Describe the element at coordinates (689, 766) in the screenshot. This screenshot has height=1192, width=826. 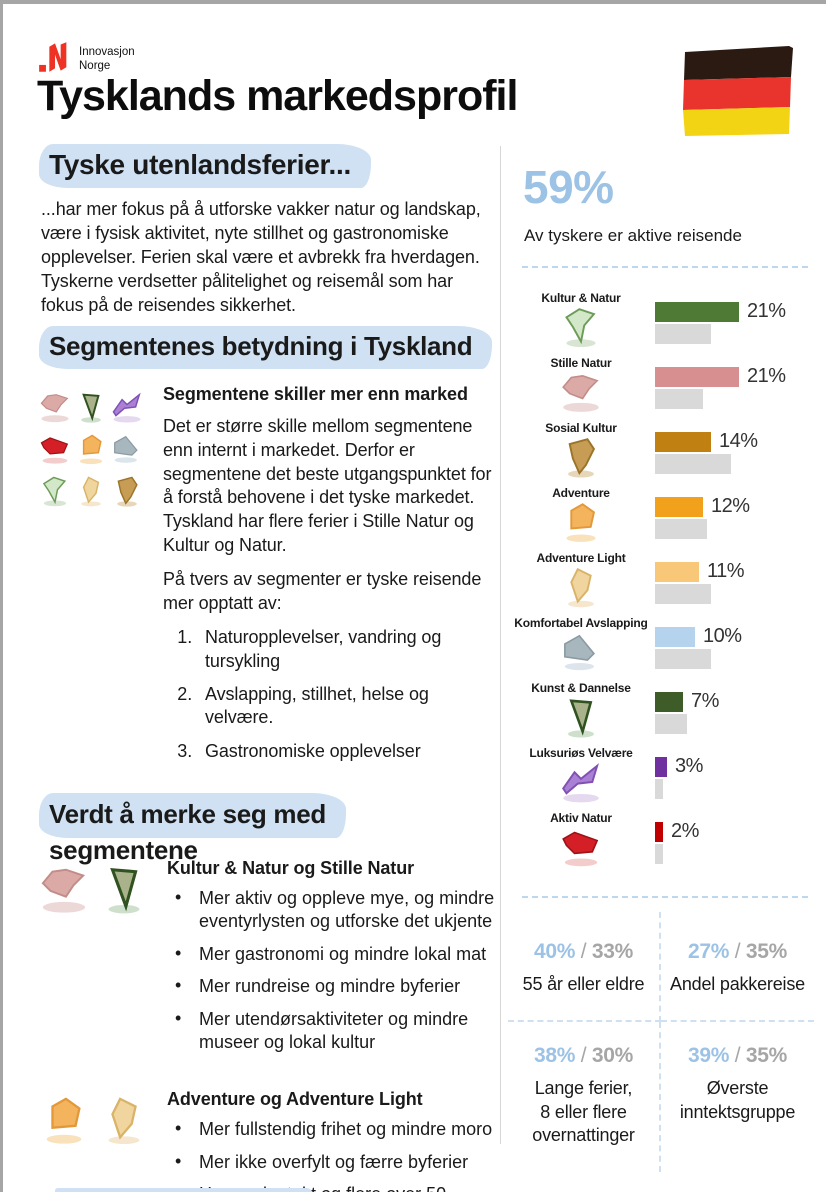
I see `segment-value-label: 3%` at that location.